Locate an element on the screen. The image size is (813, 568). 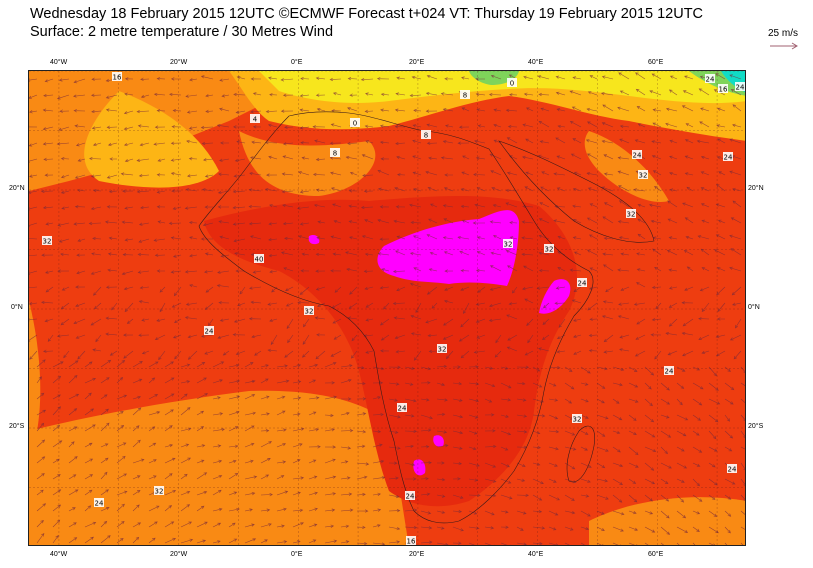
lon-tick-top: 0°E is located at coordinates (297, 62).